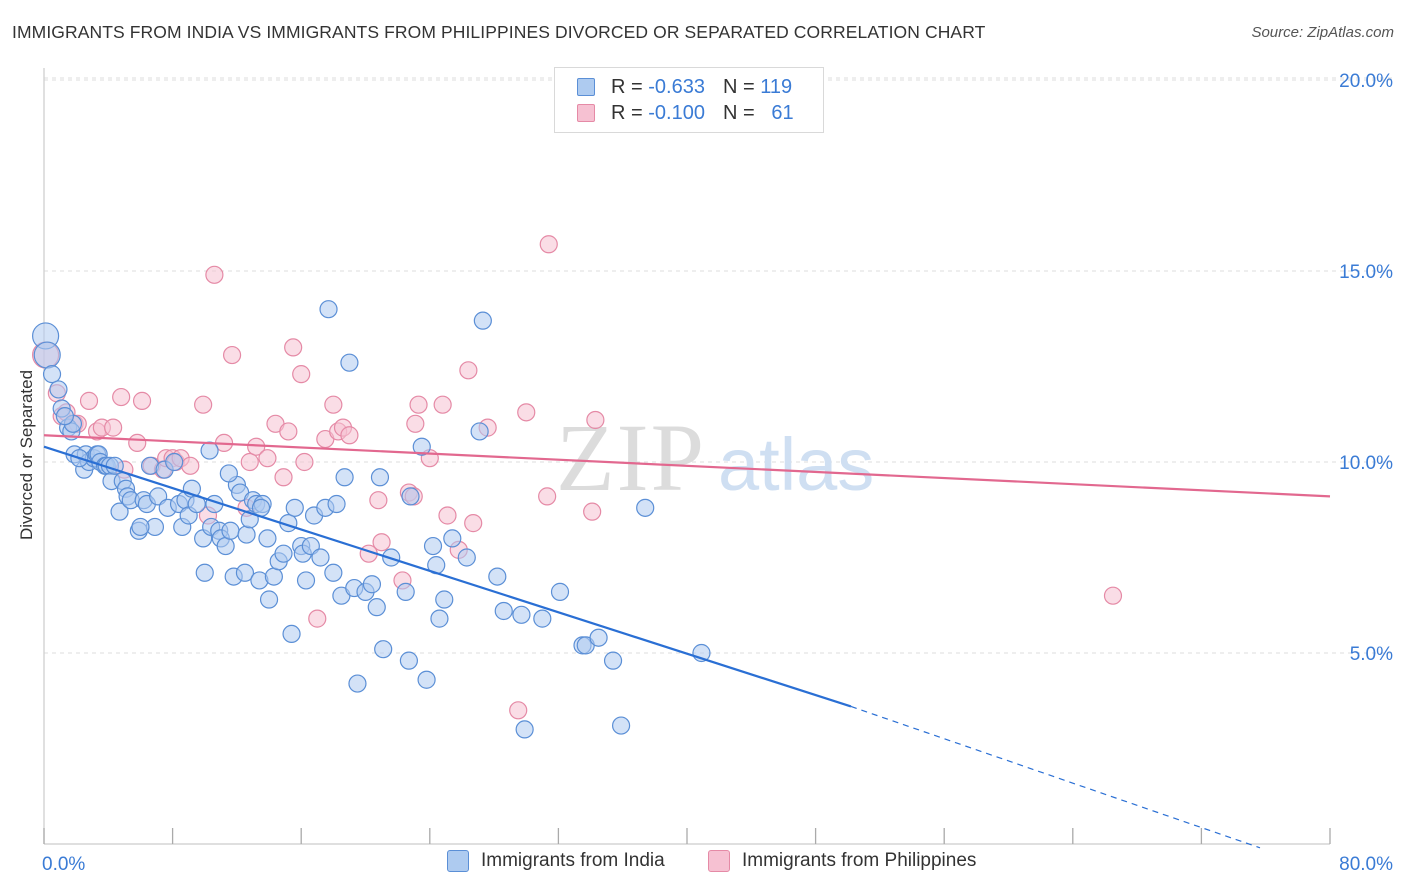  What do you see at coordinates (1366, 81) in the screenshot?
I see `y-tick-label: 20.0%` at bounding box center [1366, 81].